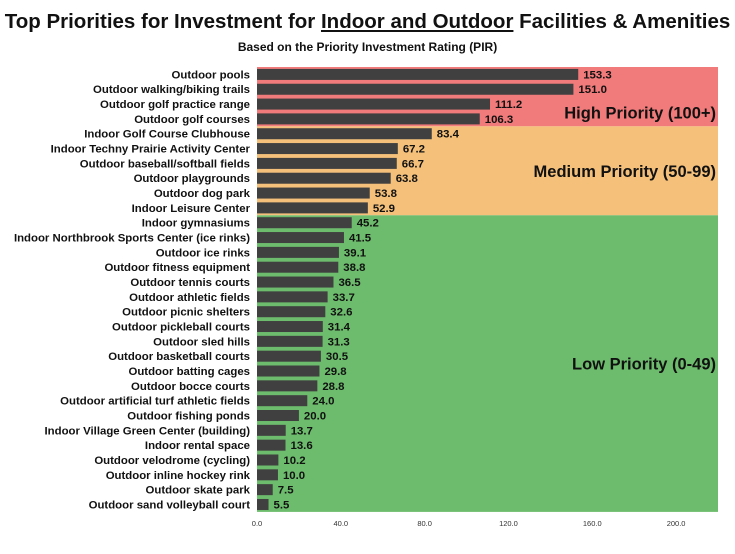 The width and height of the screenshot is (735, 554). I want to click on value-label-9: 53.8, so click(386, 194).